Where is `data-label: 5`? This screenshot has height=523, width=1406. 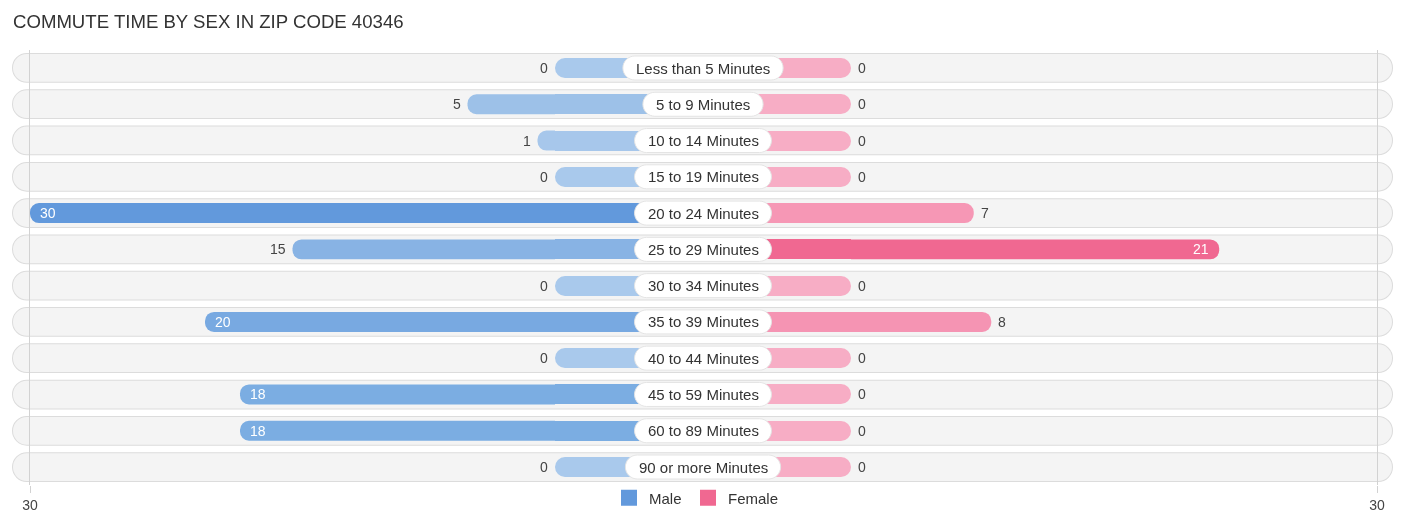 data-label: 5 is located at coordinates (457, 104).